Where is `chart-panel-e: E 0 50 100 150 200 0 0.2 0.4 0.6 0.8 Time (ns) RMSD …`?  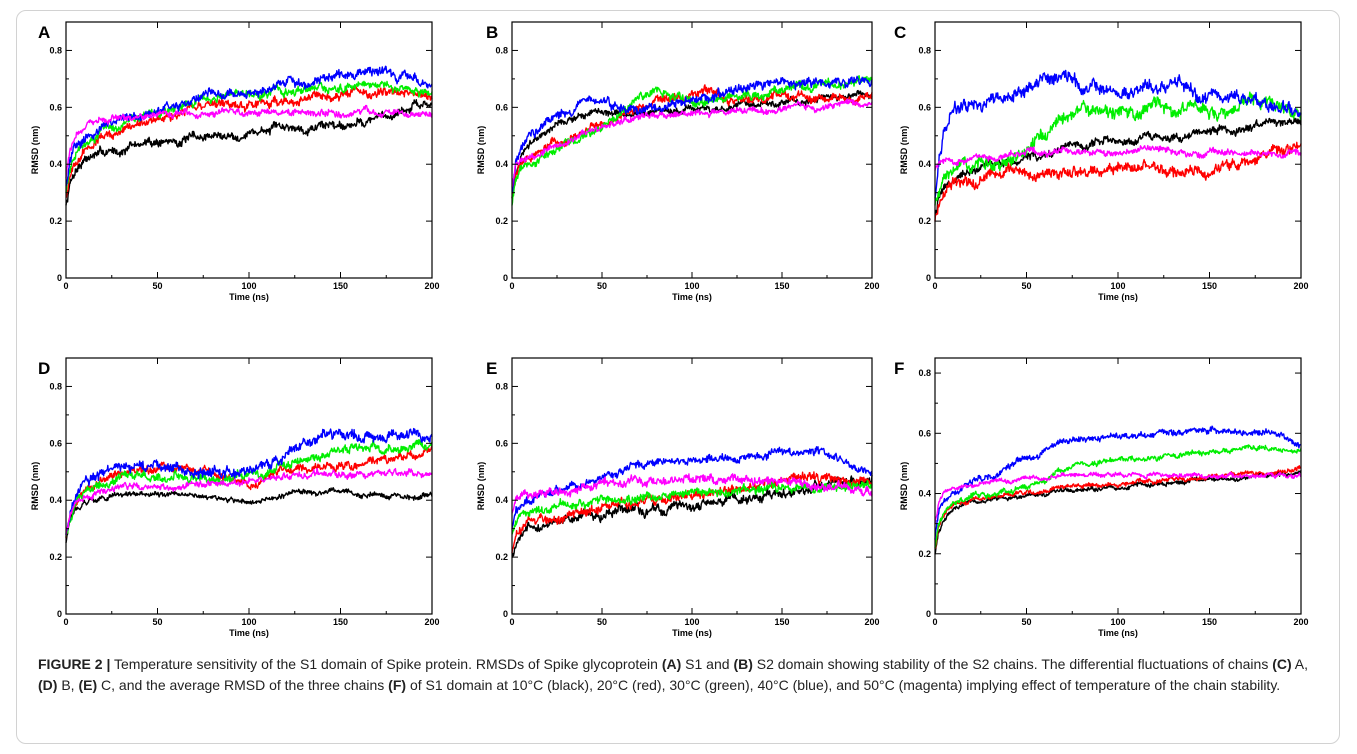
chart-panel-e: E 0 50 100 150 200 0 0.2 0.4 0.6 0.8 Time (ns) RMSD … is located at coordinates (678, 497).